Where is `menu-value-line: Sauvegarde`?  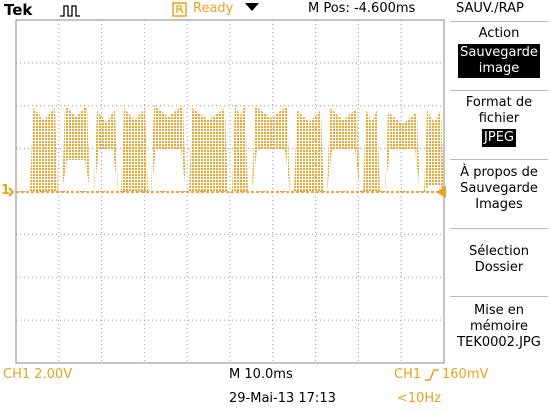
menu-value-line: Sauvegarde is located at coordinates (499, 52).